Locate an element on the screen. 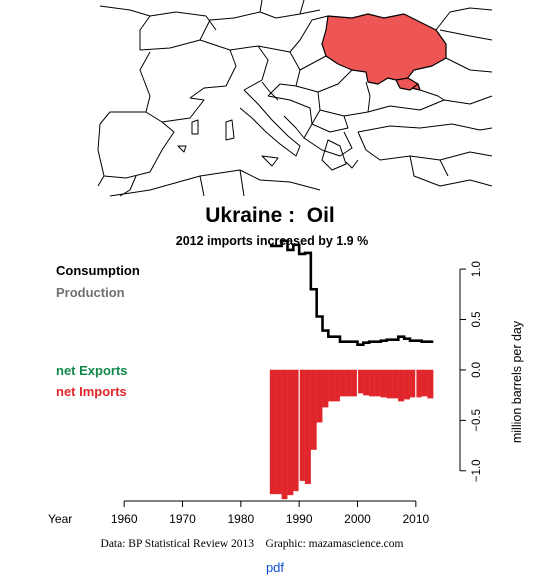 The height and width of the screenshot is (585, 550). x-axis-label: Year is located at coordinates (60, 519).